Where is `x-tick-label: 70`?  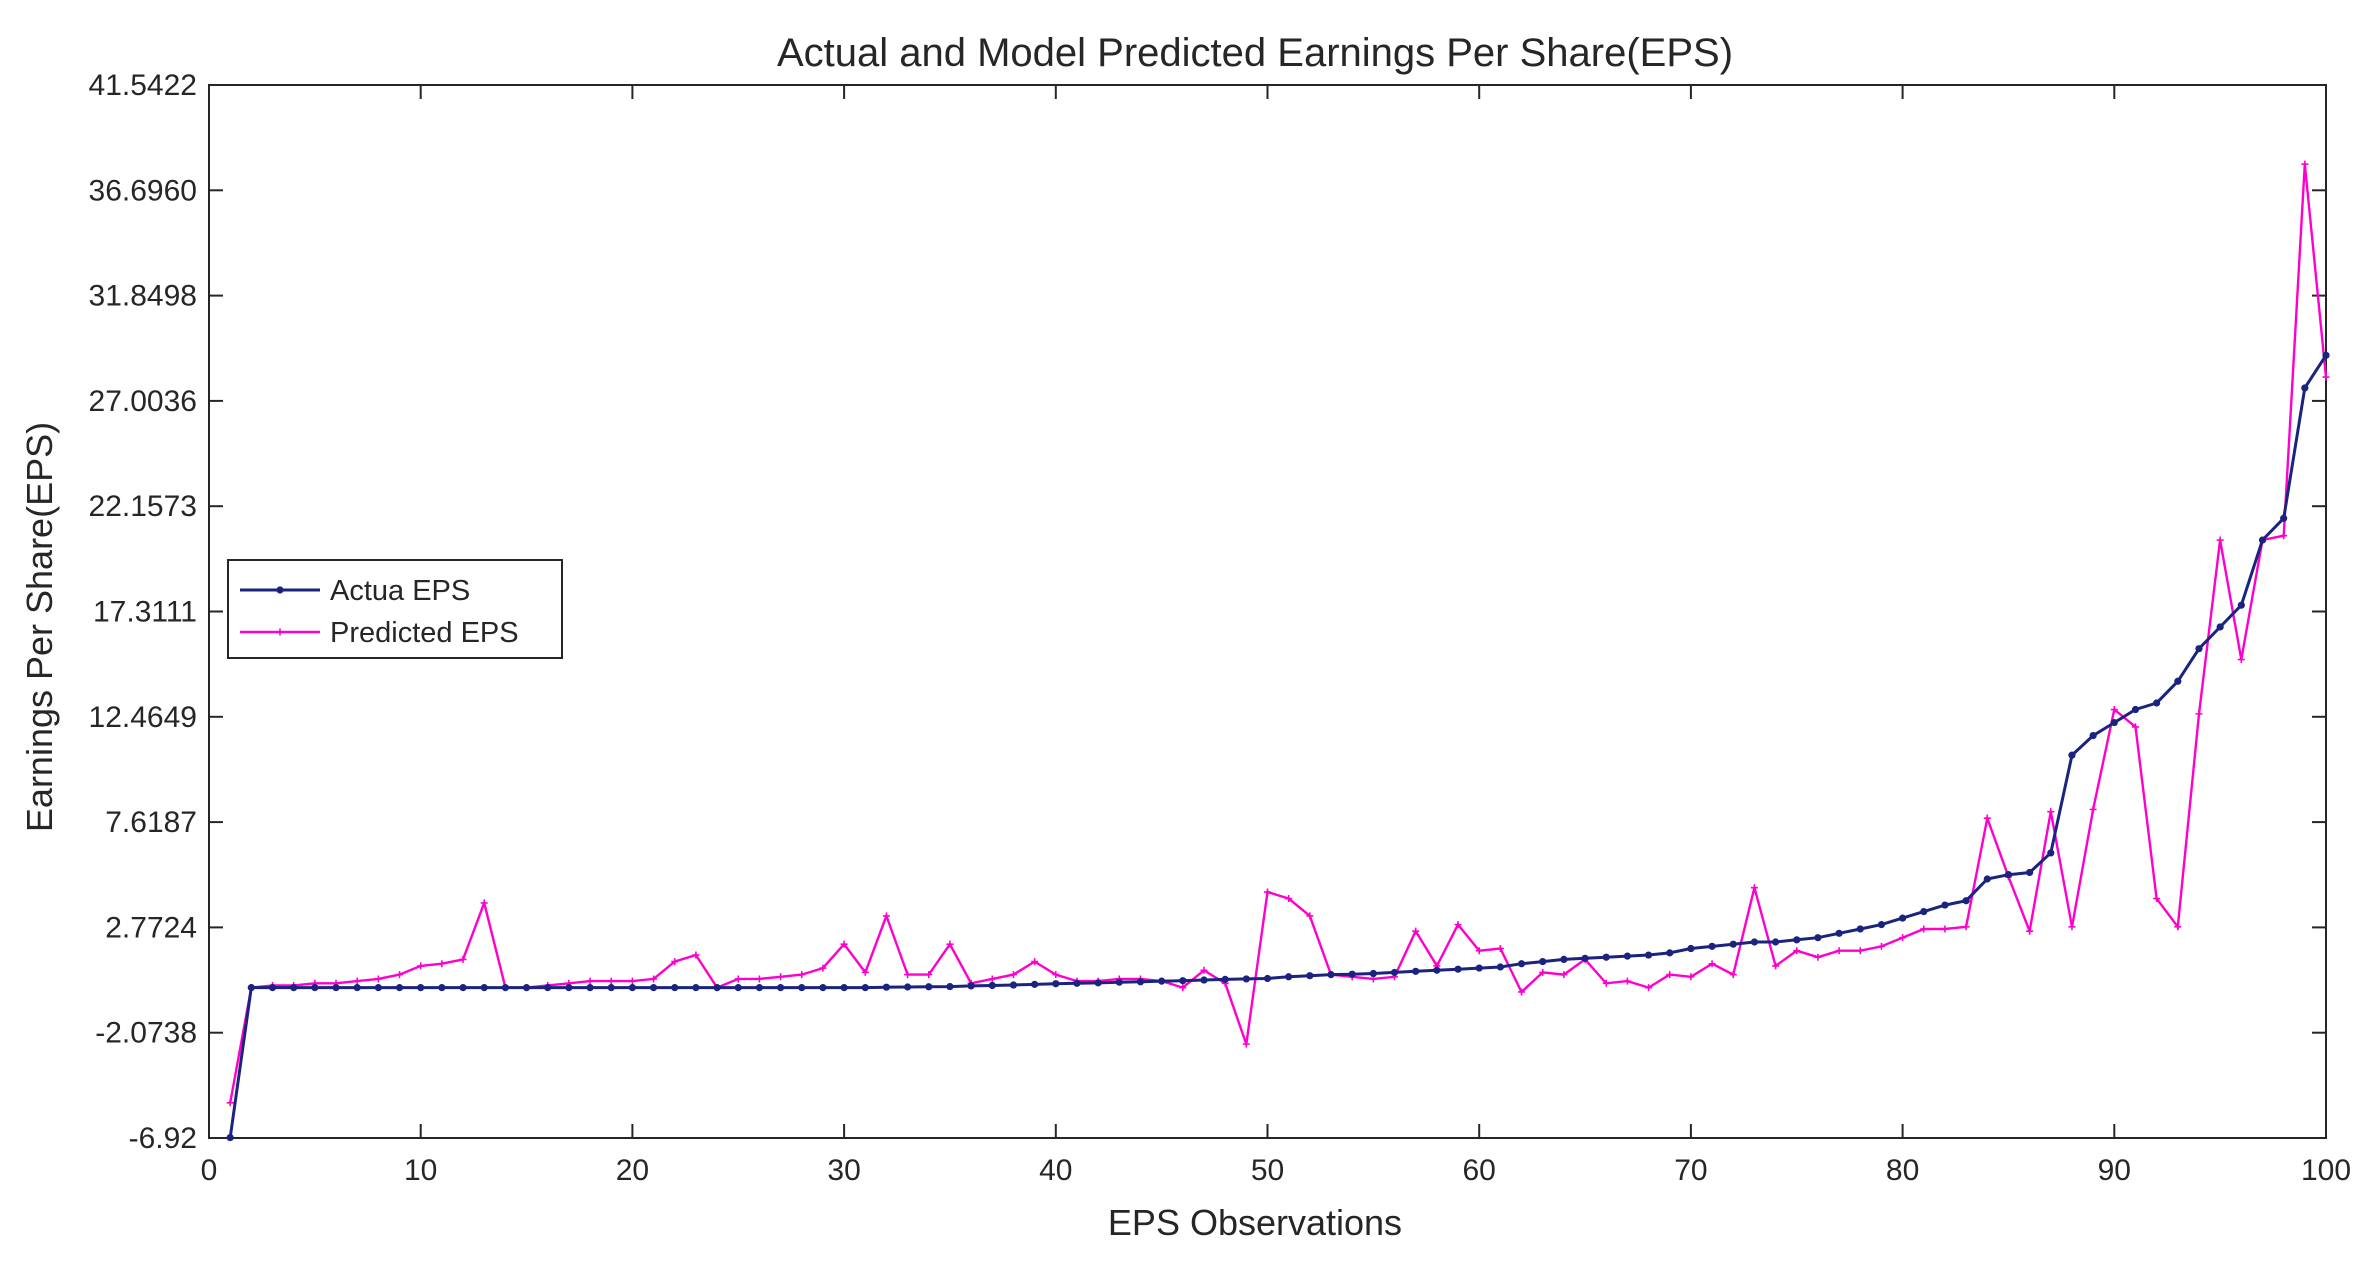
x-tick-label: 70 is located at coordinates (1690, 1170).